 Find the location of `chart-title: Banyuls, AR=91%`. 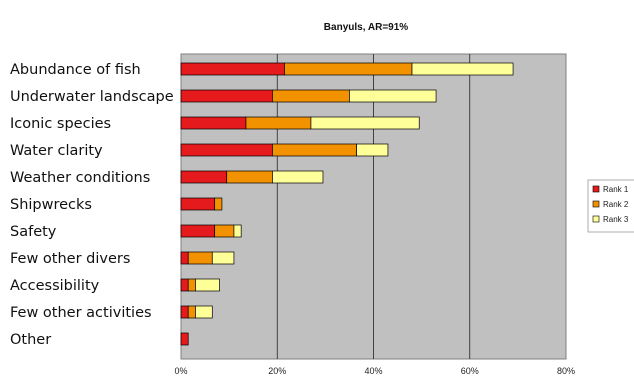

chart-title: Banyuls, AR=91% is located at coordinates (366, 27).